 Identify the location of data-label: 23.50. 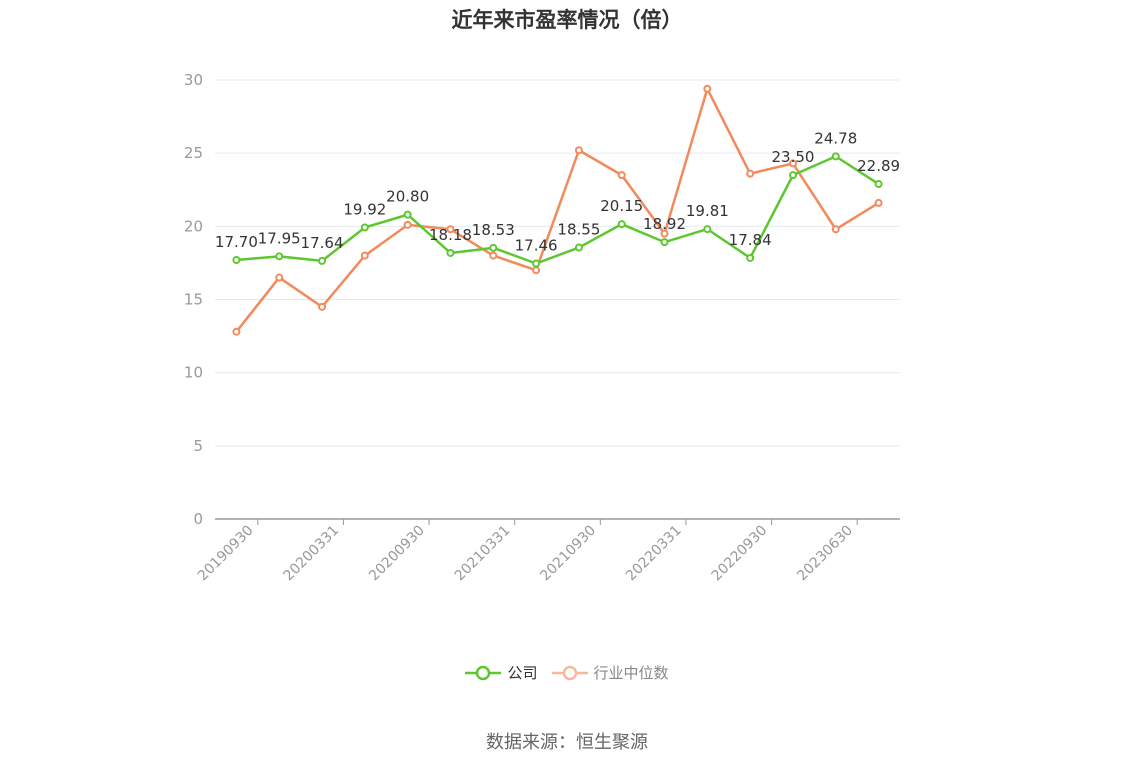
(792, 157).